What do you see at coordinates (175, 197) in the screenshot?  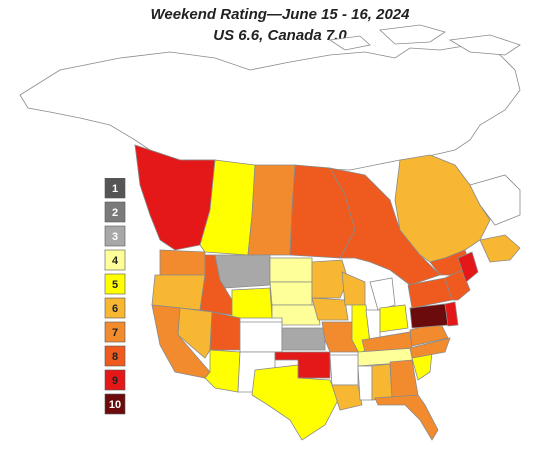 I see `region-bc-coast` at bounding box center [175, 197].